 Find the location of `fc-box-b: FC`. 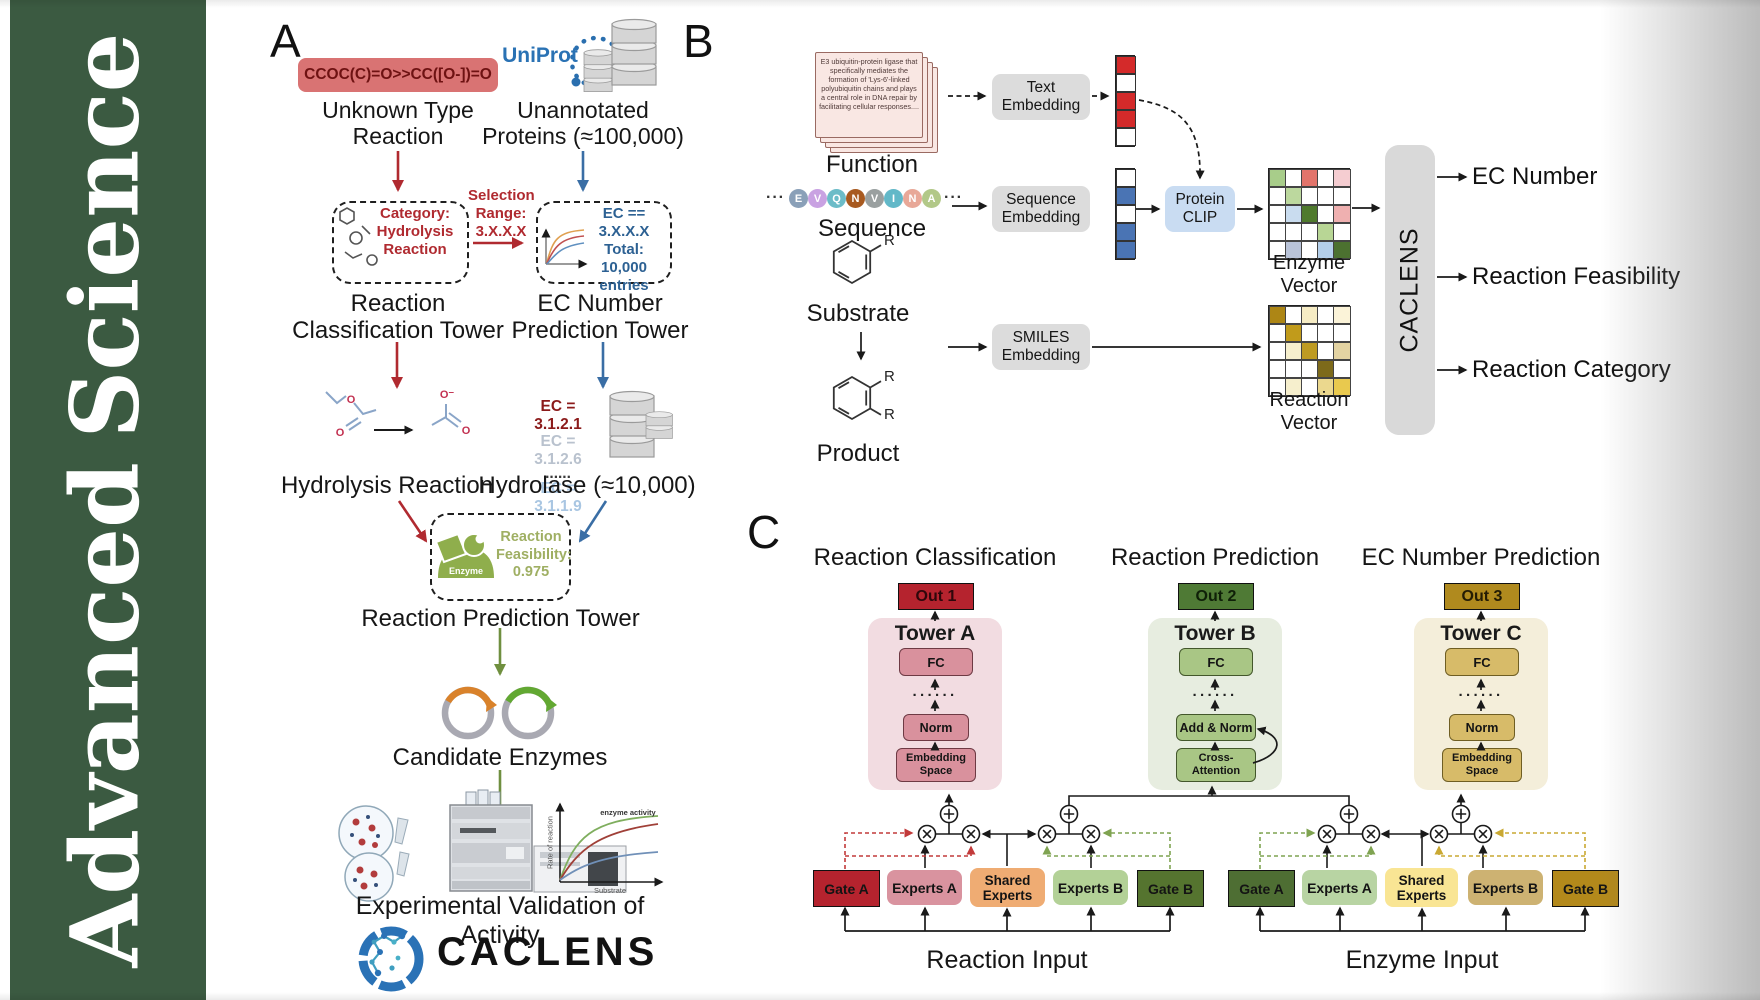

fc-box-b: FC is located at coordinates (1216, 662).